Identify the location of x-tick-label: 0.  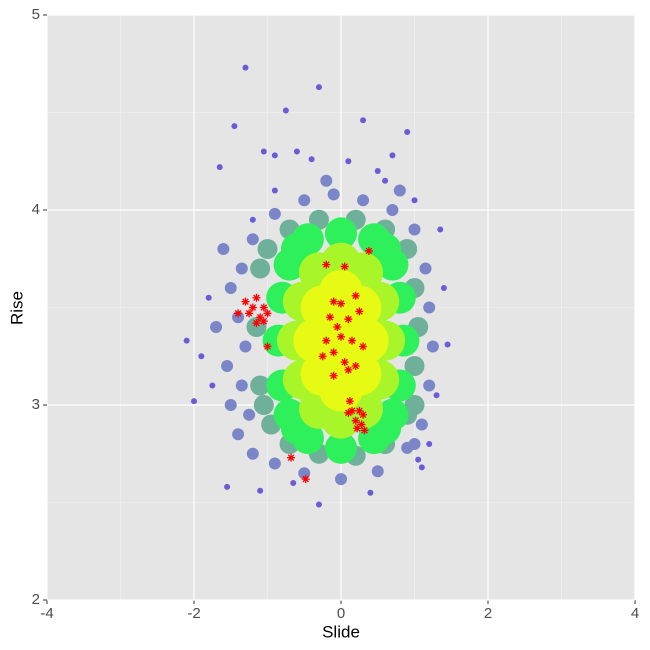
(341, 613).